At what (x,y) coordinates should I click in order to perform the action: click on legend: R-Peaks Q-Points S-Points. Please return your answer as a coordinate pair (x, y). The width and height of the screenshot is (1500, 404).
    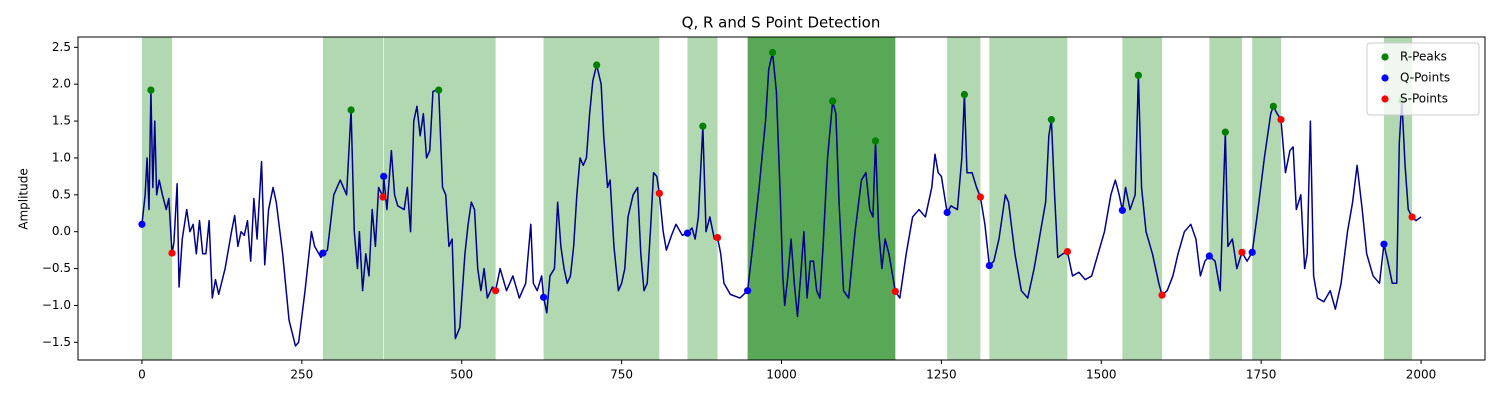
    Looking at the image, I should click on (1423, 79).